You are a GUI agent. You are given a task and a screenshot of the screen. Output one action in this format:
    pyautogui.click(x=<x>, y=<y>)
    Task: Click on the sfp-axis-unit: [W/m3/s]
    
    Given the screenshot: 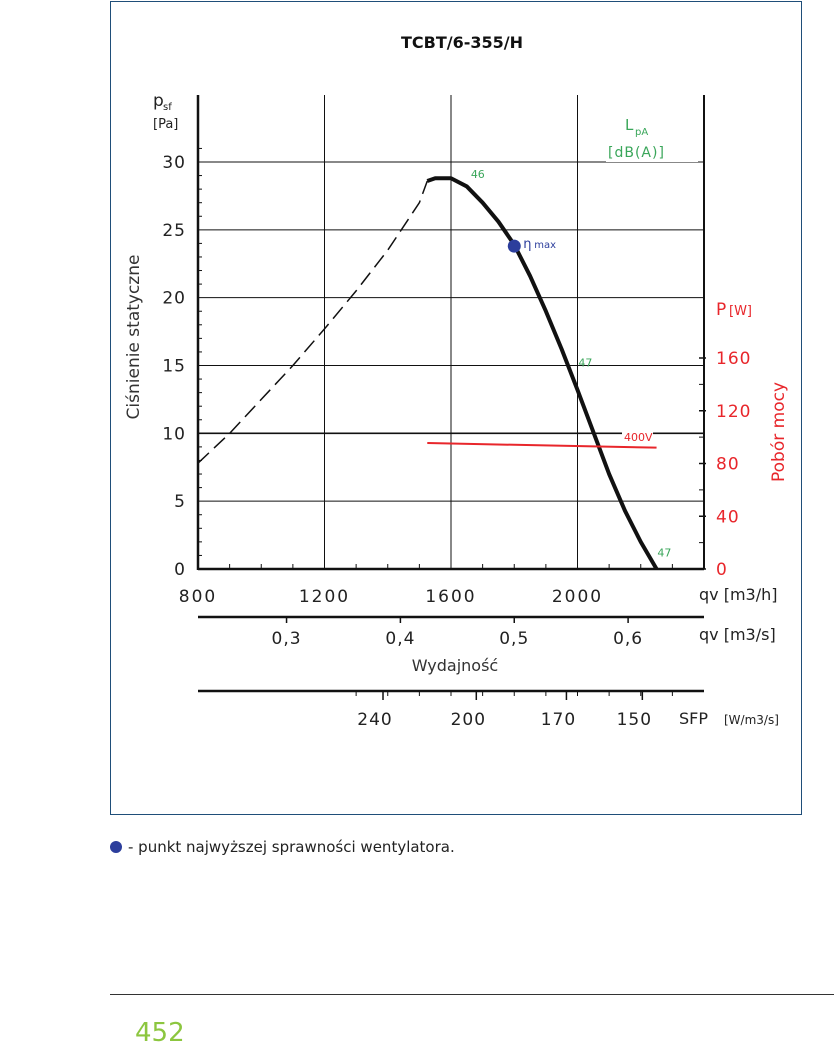 What is the action you would take?
    pyautogui.click(x=751, y=720)
    